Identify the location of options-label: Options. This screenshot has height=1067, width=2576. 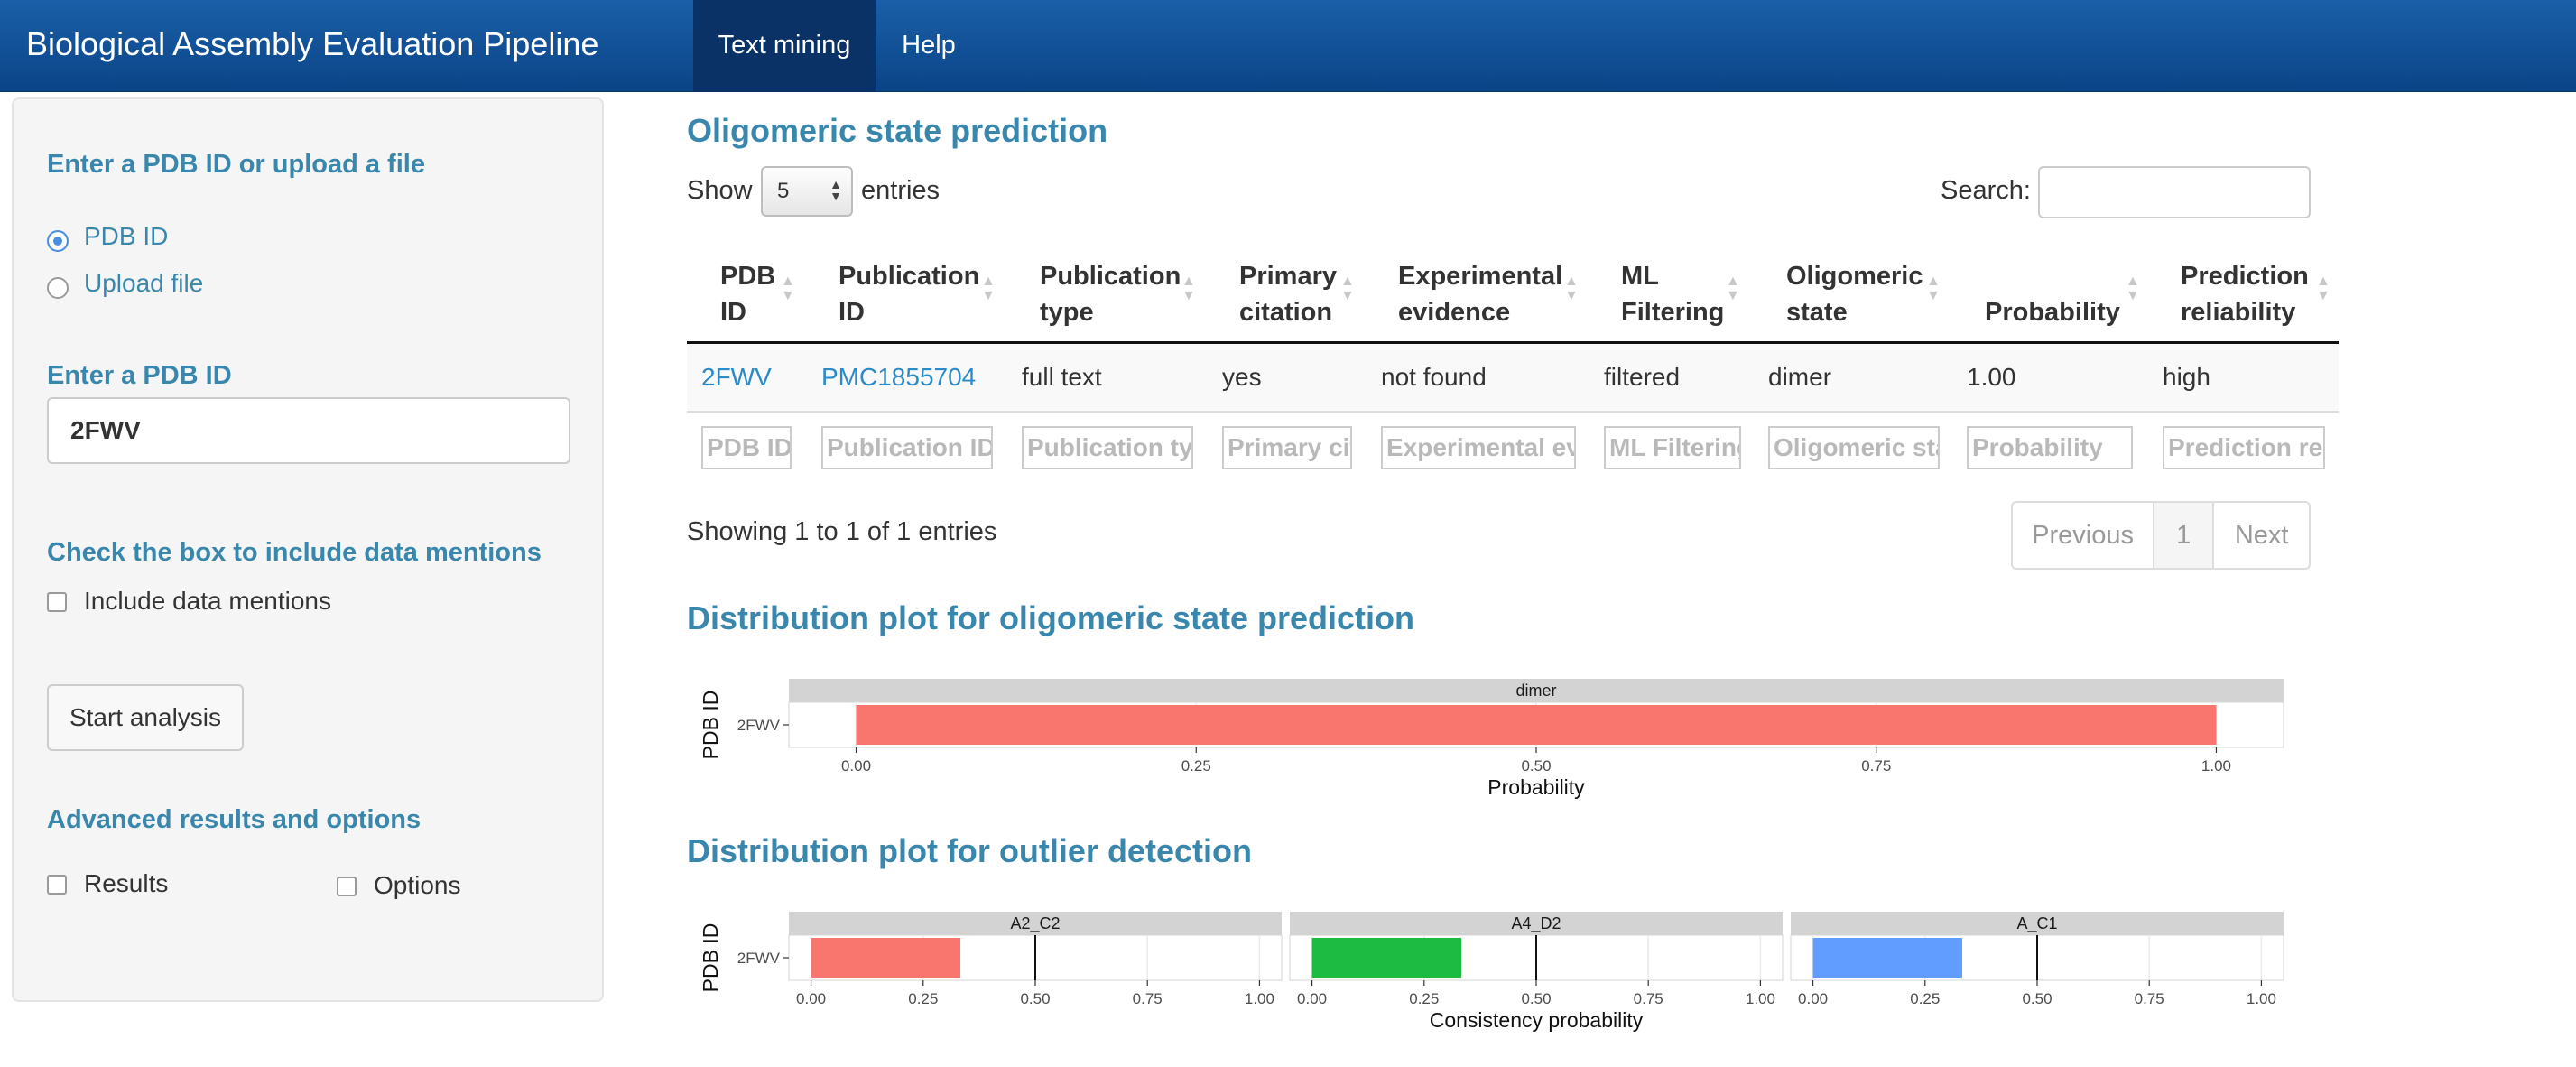
(418, 885).